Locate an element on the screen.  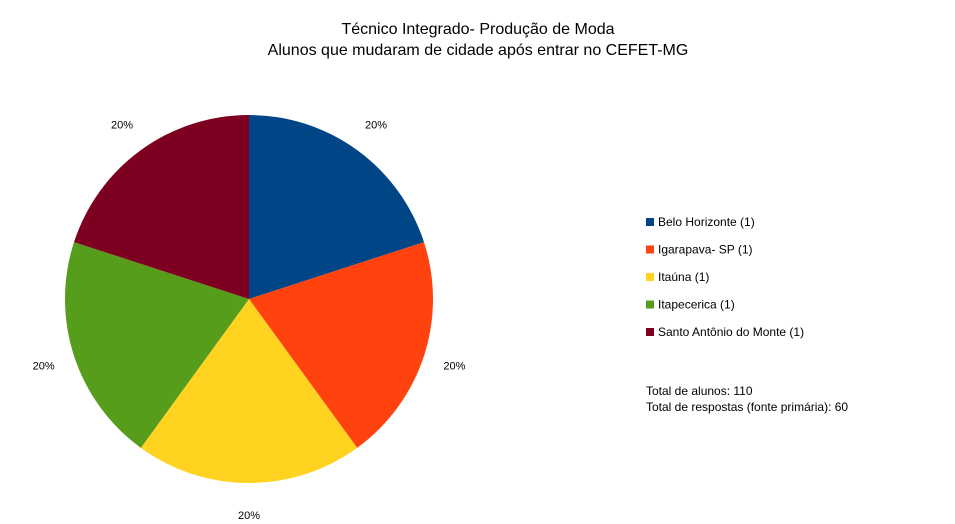
legend-label: Igarapava- SP (1) is located at coordinates (705, 250).